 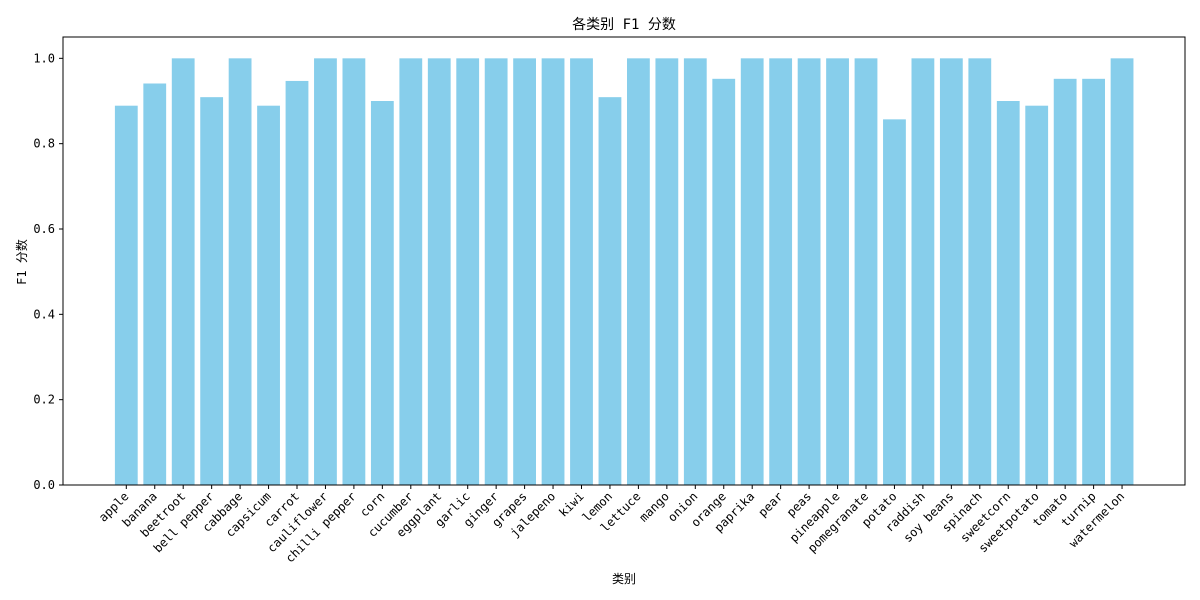 I want to click on bar-turnip, so click(x=1093, y=282).